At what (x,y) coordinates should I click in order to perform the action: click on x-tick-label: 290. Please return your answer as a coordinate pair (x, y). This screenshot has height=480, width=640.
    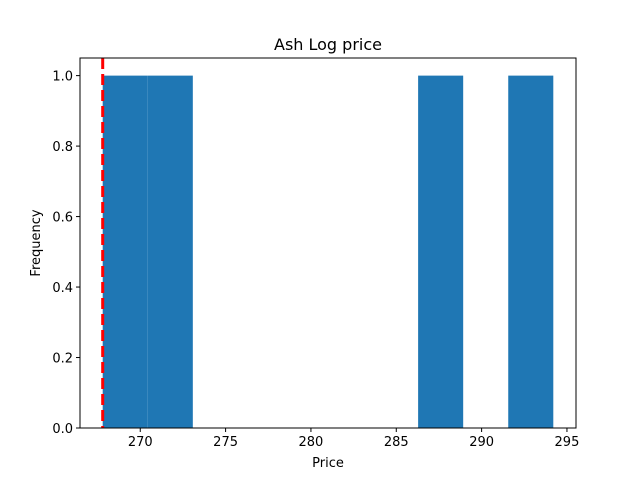
    Looking at the image, I should click on (481, 442).